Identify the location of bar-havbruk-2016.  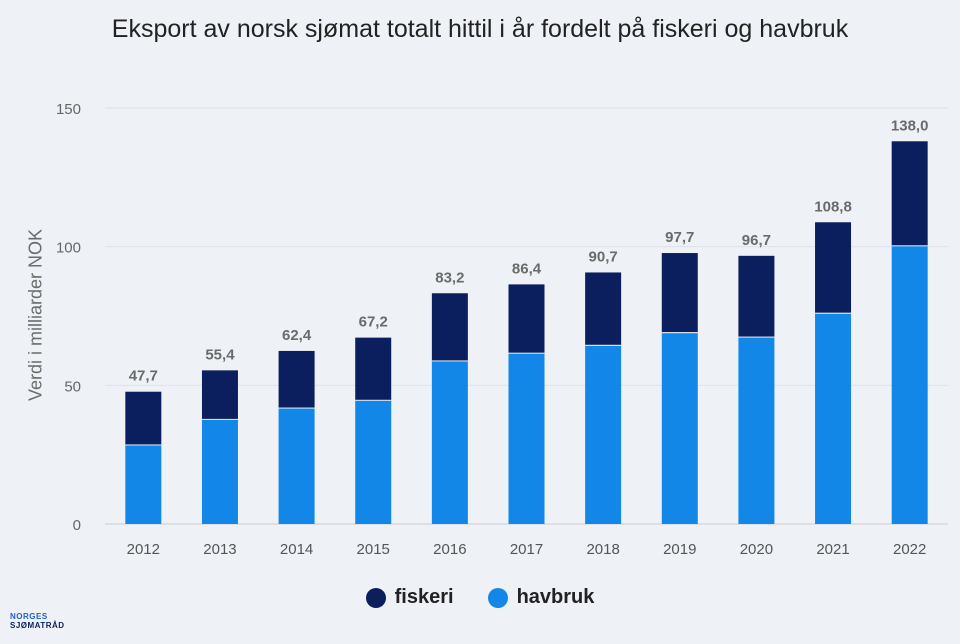
(449, 442).